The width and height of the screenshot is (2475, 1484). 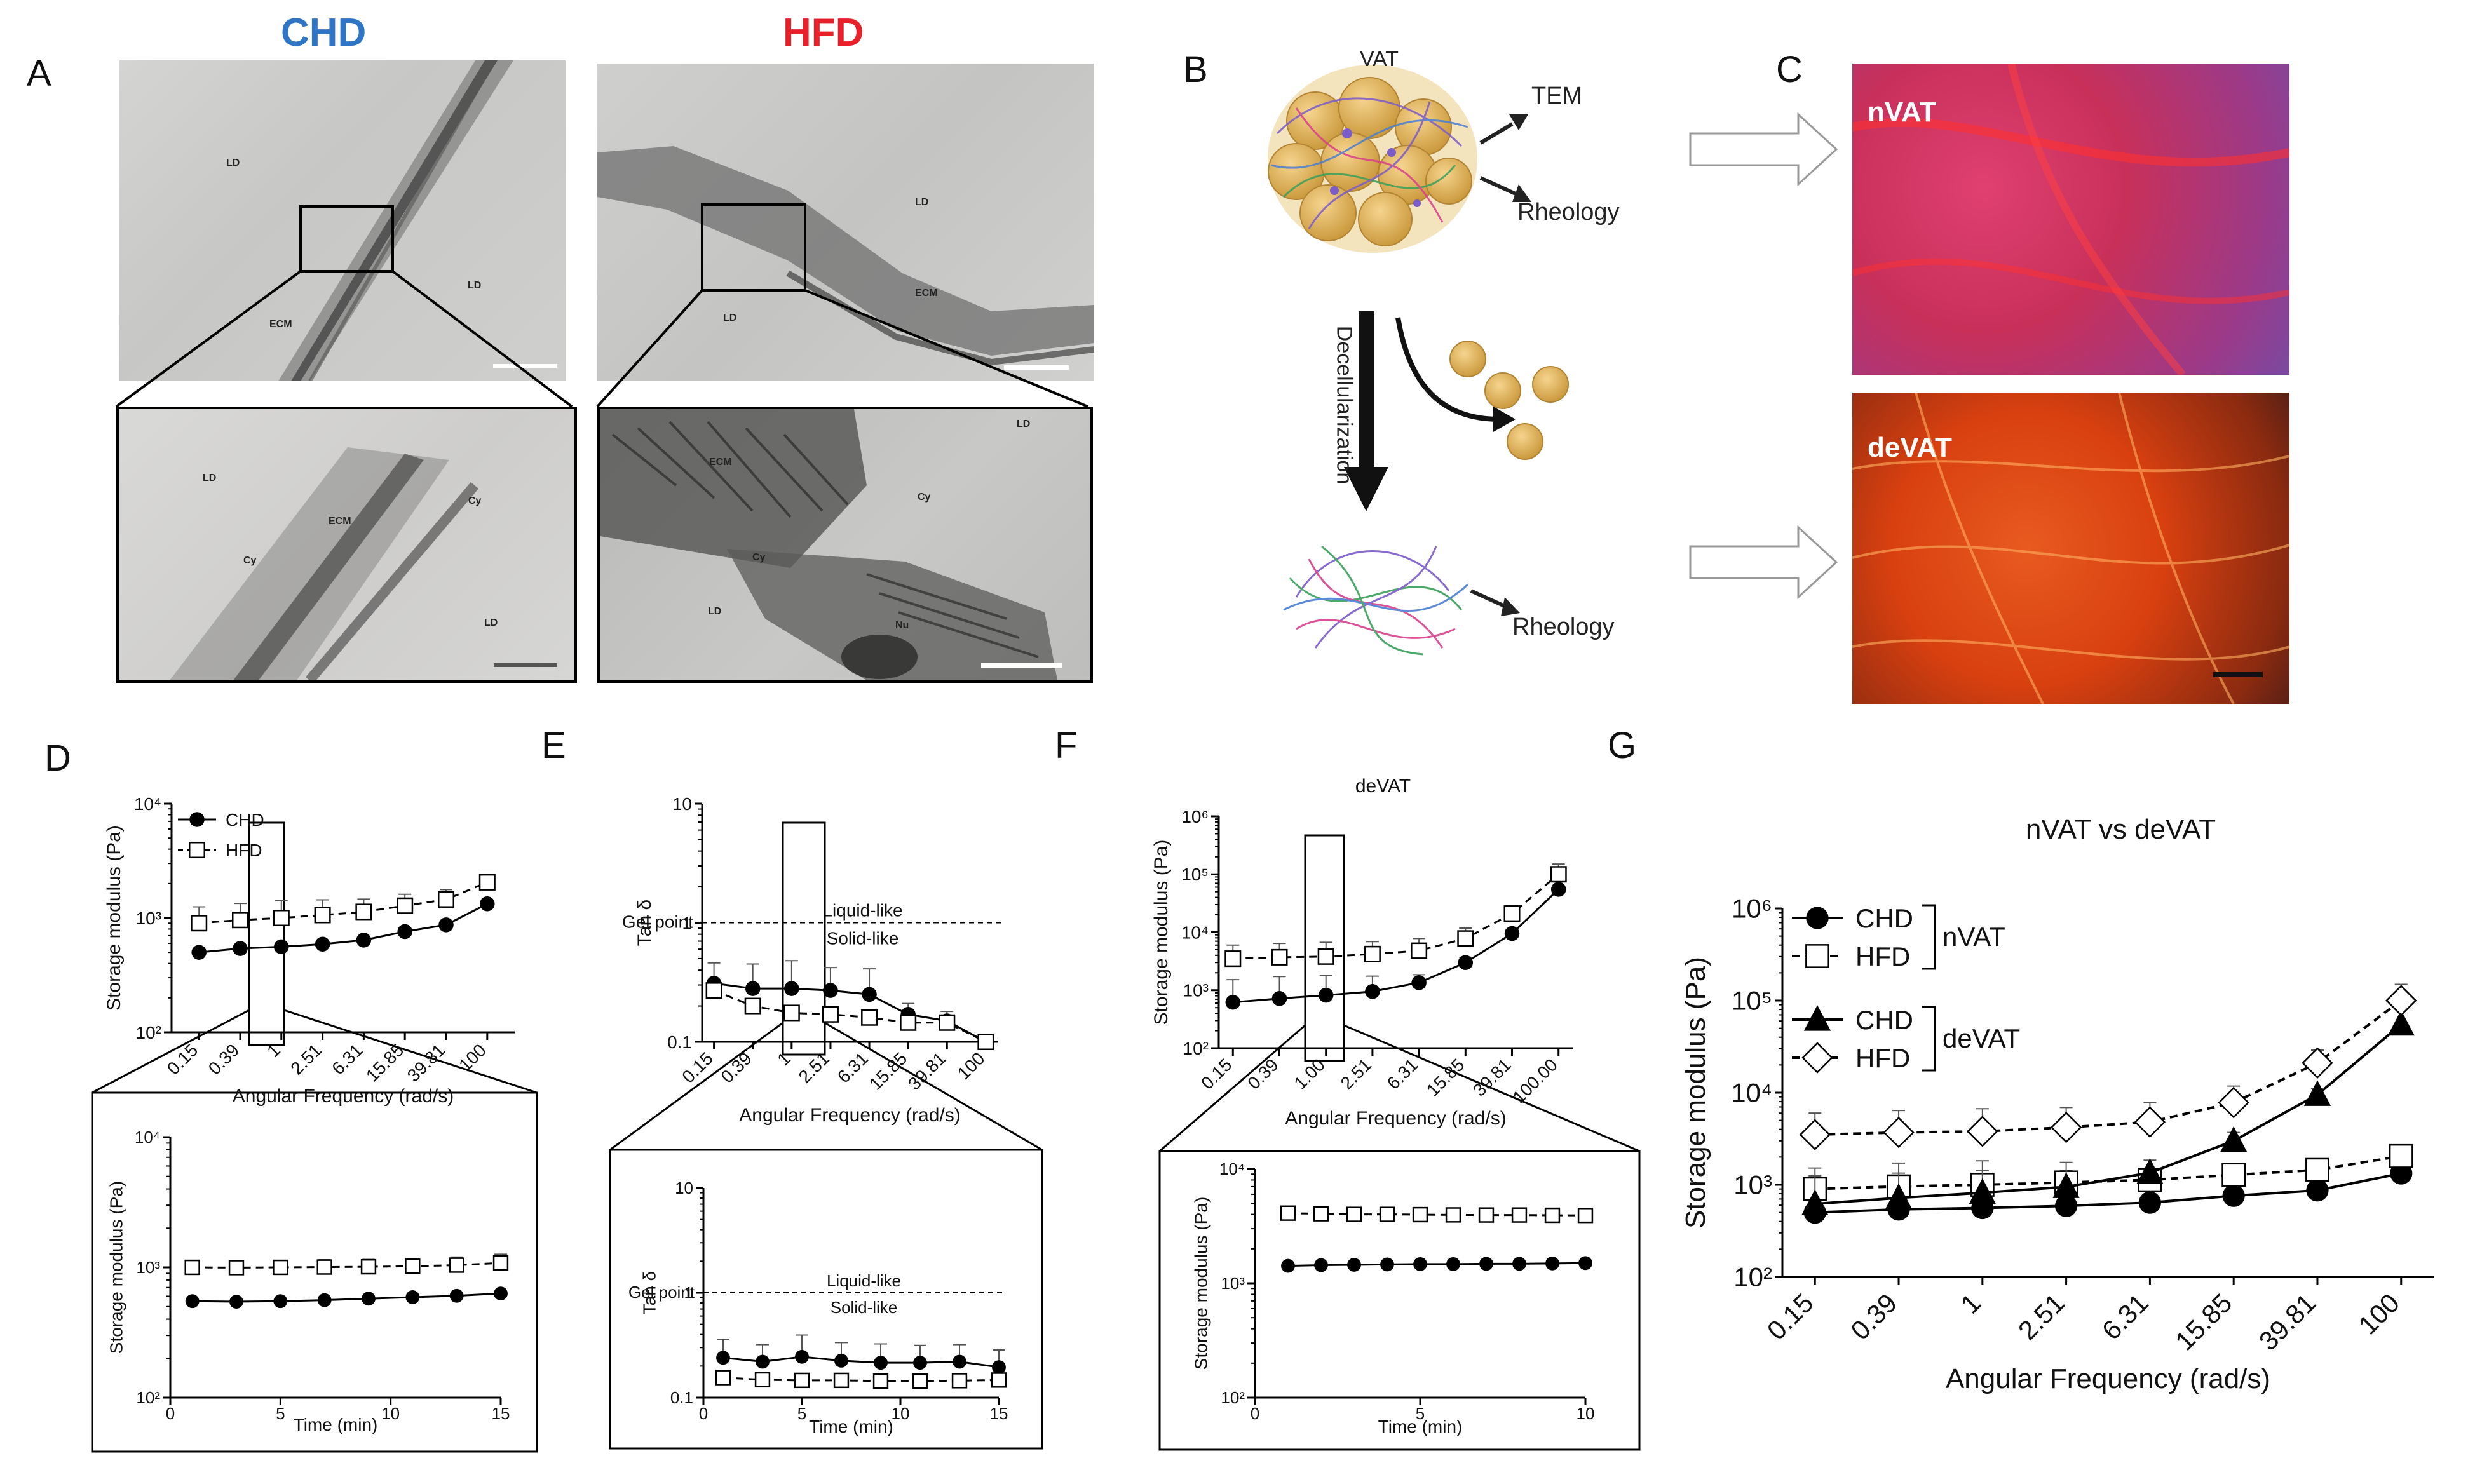 I want to click on panel-b-schematic, so click(x=1418, y=360).